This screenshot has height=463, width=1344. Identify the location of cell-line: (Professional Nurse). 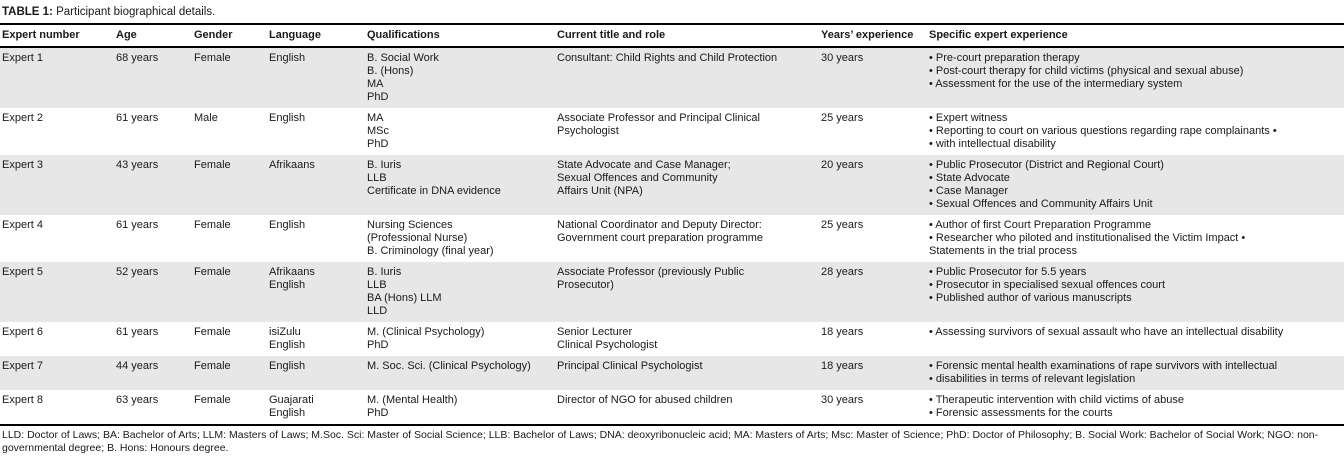
(417, 238).